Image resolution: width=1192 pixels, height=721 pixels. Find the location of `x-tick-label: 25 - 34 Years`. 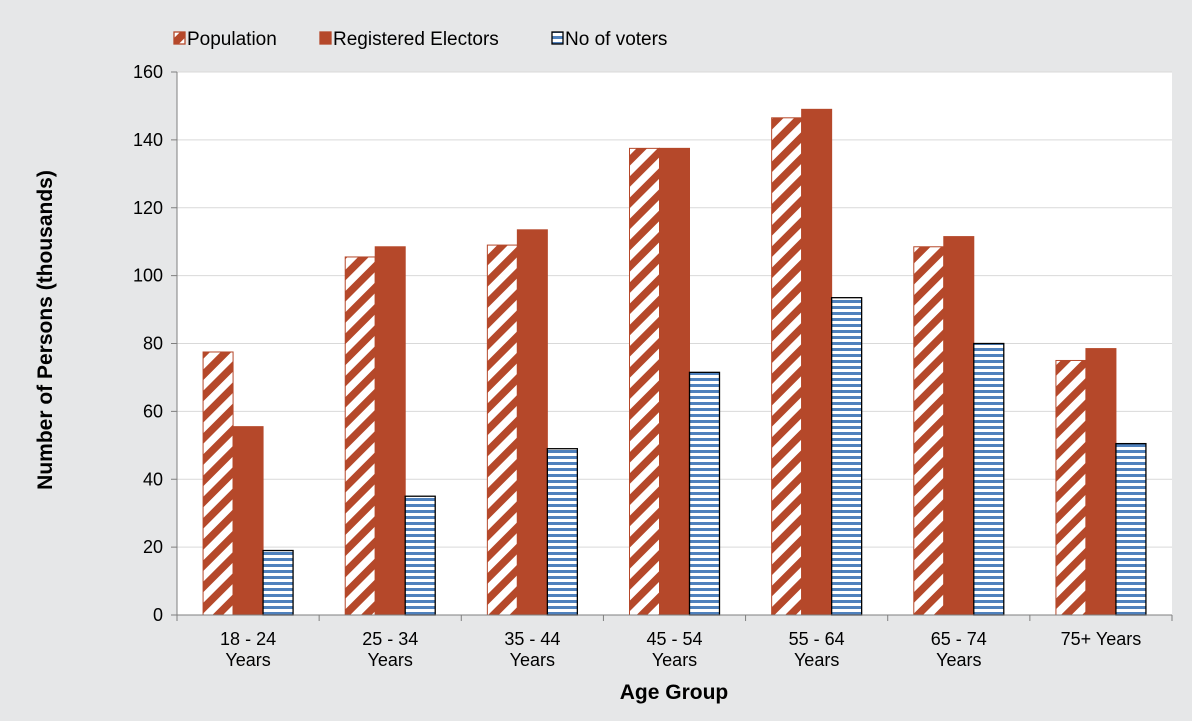

x-tick-label: 25 - 34 Years is located at coordinates (390, 649).